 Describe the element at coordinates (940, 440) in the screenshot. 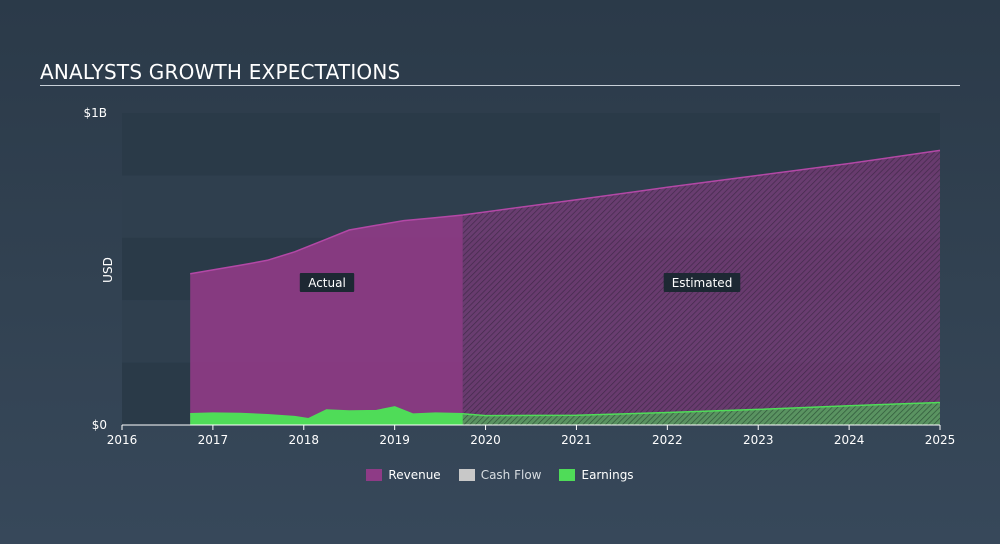

I see `x-tick-label: 2025` at that location.